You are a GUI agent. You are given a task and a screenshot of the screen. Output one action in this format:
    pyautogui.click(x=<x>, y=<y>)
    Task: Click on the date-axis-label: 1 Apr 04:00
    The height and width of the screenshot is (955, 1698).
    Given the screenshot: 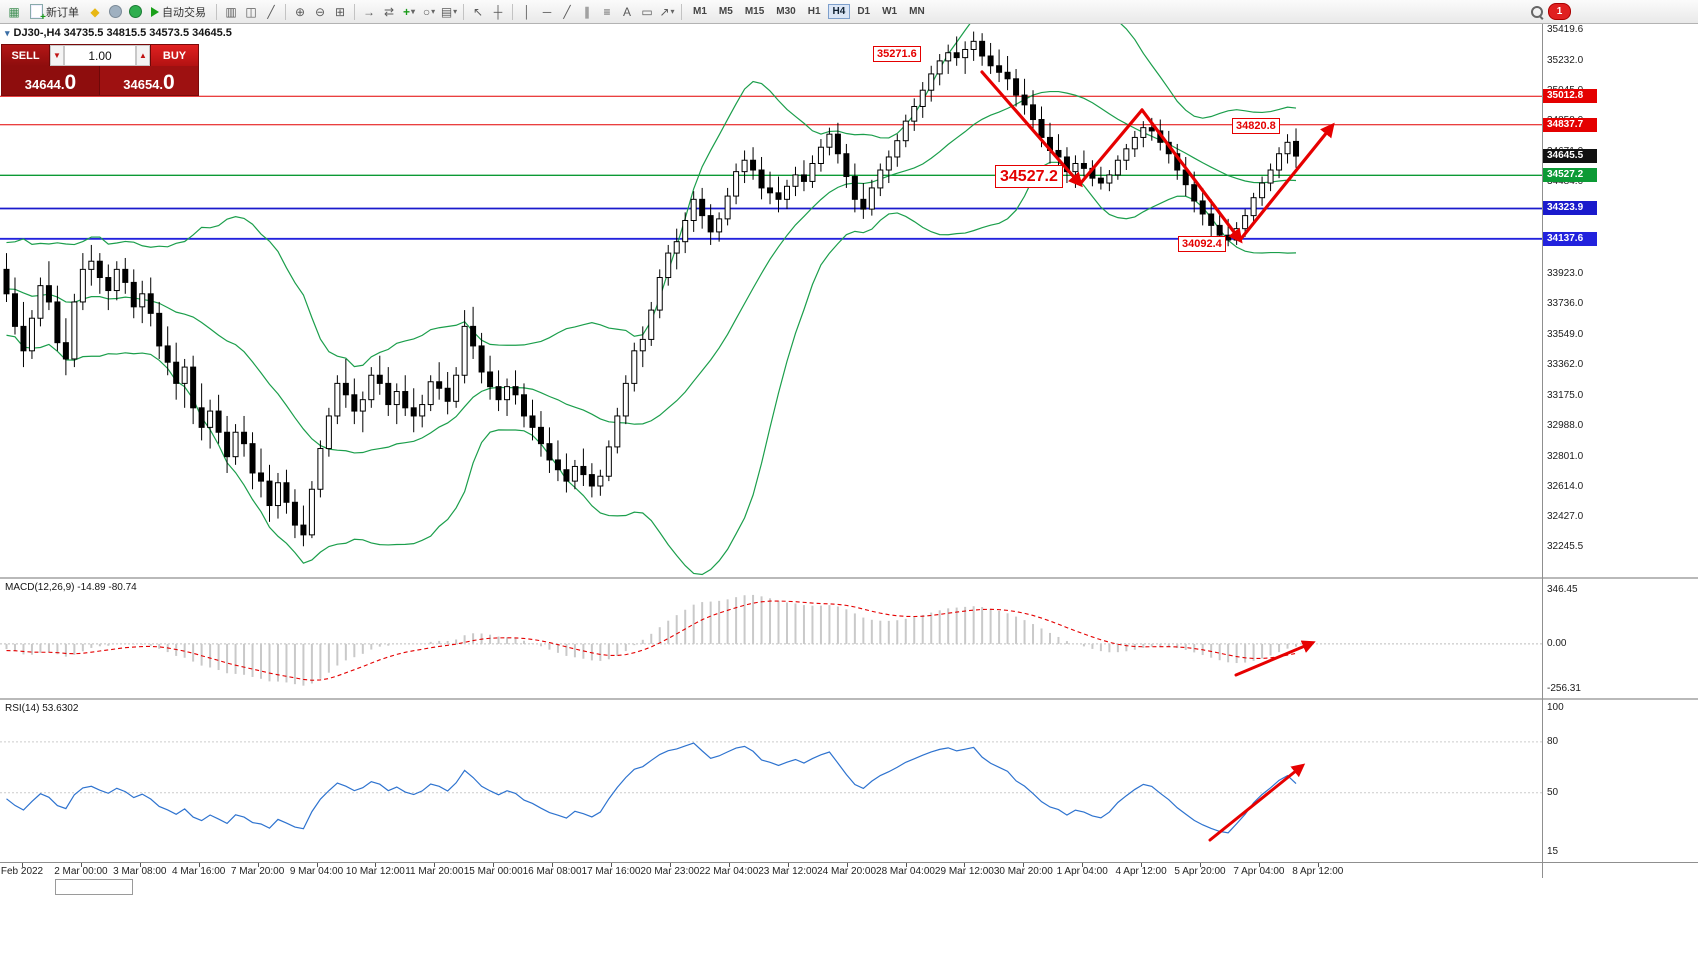 What is the action you would take?
    pyautogui.click(x=1082, y=871)
    